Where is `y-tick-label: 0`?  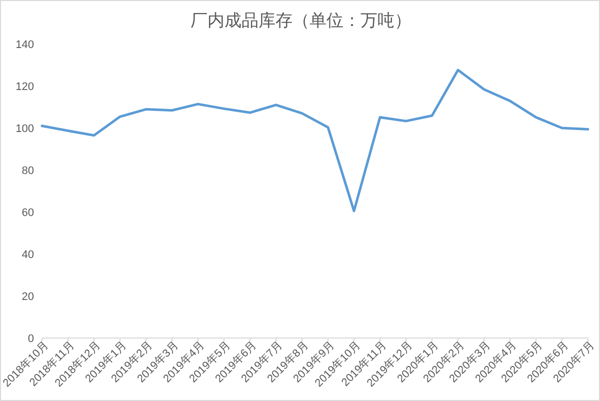 y-tick-label: 0 is located at coordinates (31, 338).